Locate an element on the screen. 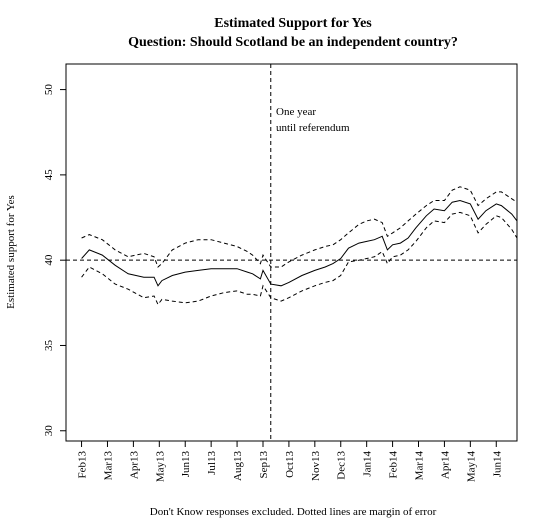 This screenshot has width=553, height=521. x-tick-label-Apr13: Apr13 is located at coordinates (134, 465).